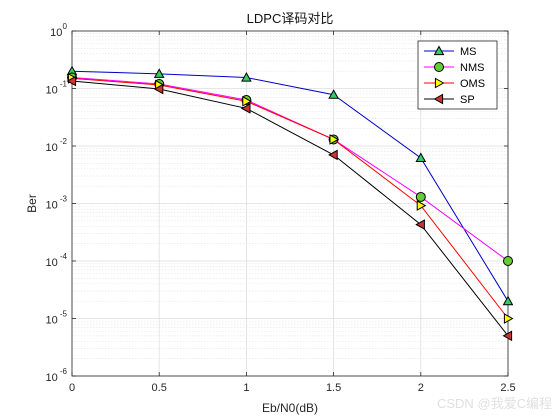  I want to click on x-tick-label: 1.5, so click(333, 388).